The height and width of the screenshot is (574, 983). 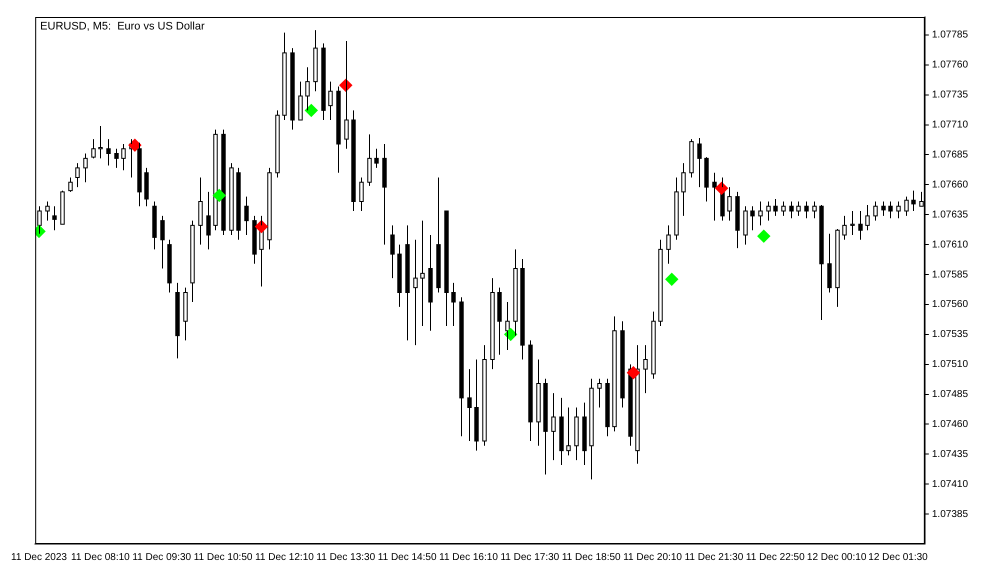 I want to click on x-tick-label: 11 Dec 08:10, so click(x=100, y=557).